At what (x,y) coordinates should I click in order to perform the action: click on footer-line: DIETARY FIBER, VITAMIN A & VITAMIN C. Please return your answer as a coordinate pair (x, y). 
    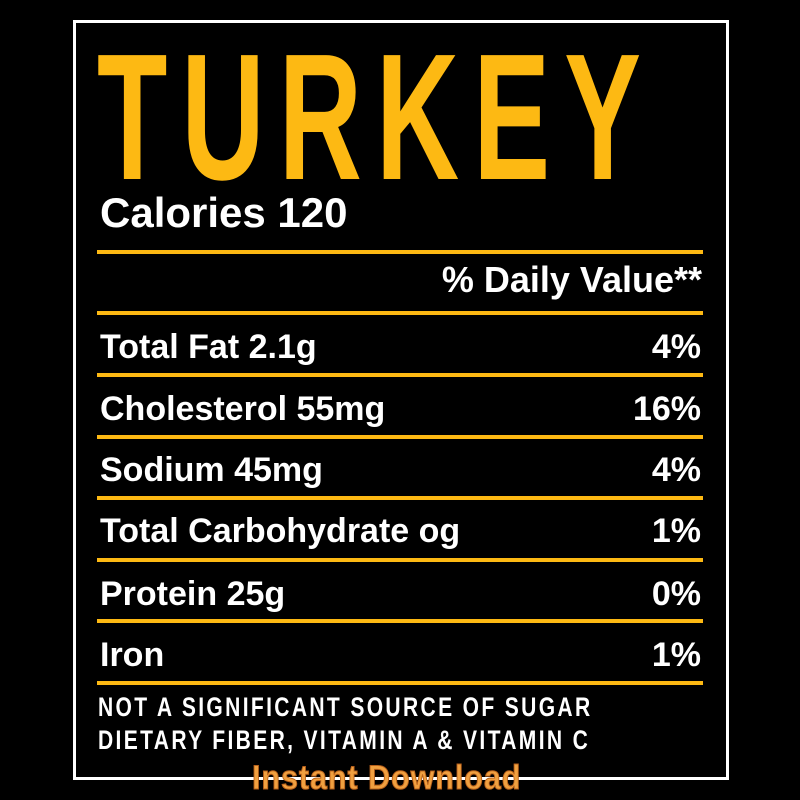
    Looking at the image, I should click on (344, 740).